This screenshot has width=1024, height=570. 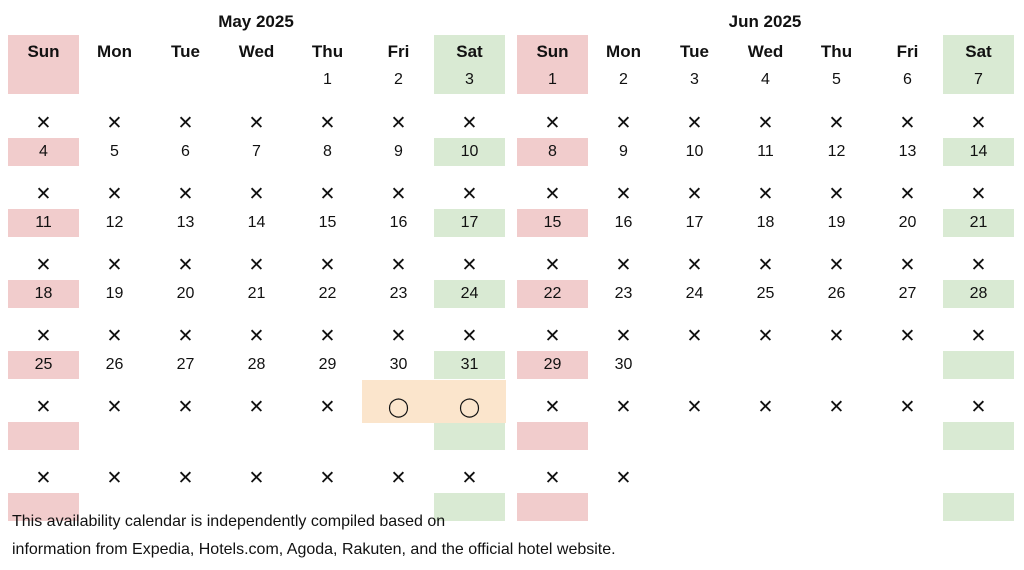 I want to click on date-cell: 5, so click(x=836, y=79).